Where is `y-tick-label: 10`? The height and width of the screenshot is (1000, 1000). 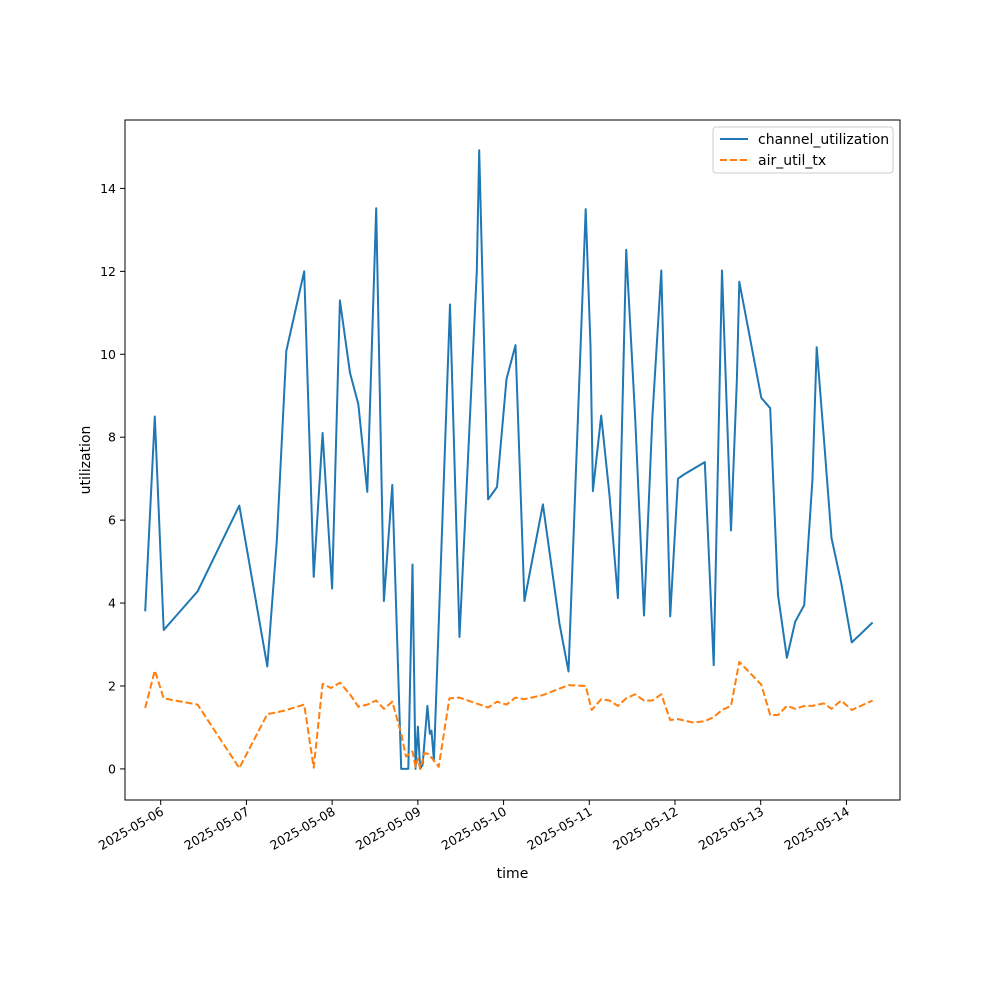
y-tick-label: 10 is located at coordinates (108, 354).